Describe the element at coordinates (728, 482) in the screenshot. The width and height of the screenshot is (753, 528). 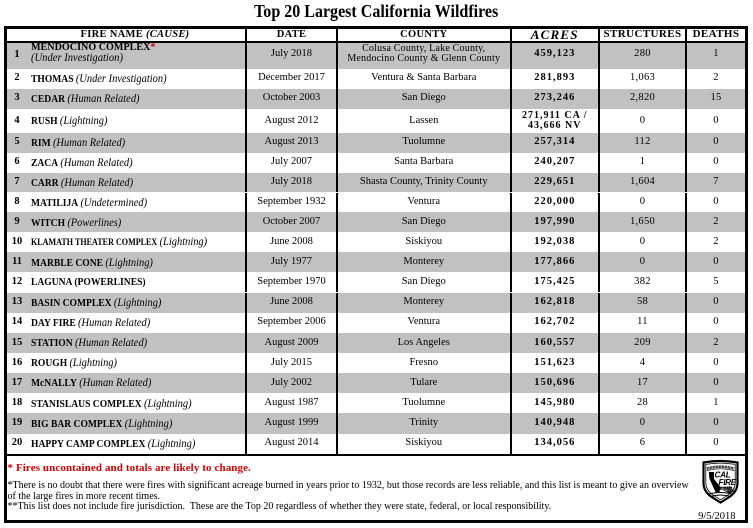
I see `svg-text: FIRE` at that location.